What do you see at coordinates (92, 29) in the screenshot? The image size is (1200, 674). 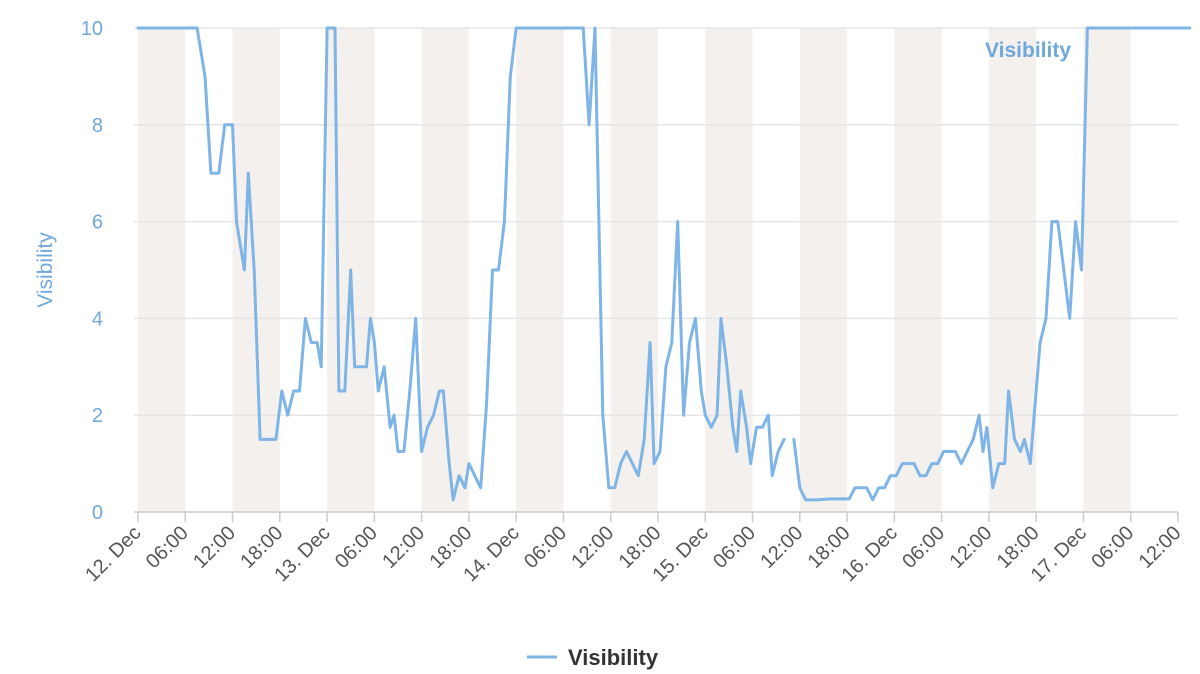 I see `y-tick-label: 10` at bounding box center [92, 29].